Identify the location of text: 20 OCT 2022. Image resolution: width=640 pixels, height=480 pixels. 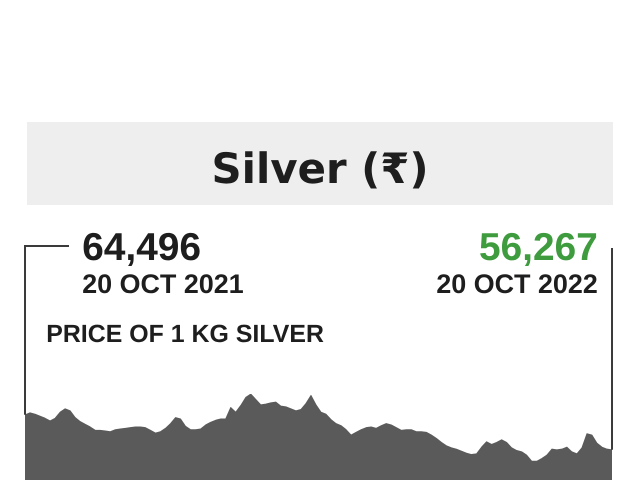
(517, 284).